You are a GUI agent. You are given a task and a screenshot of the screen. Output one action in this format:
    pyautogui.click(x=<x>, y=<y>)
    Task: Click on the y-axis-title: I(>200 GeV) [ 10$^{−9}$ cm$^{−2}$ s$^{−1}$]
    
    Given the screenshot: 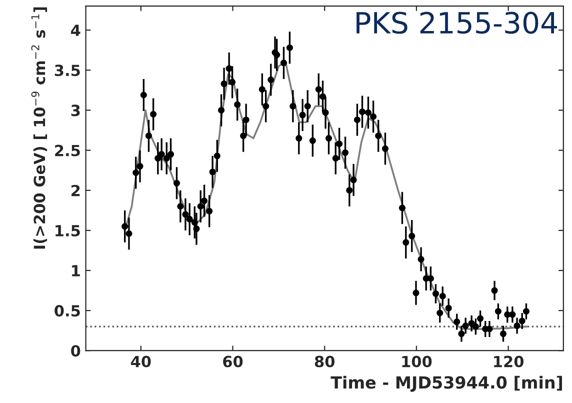 What is the action you would take?
    pyautogui.click(x=39, y=128)
    